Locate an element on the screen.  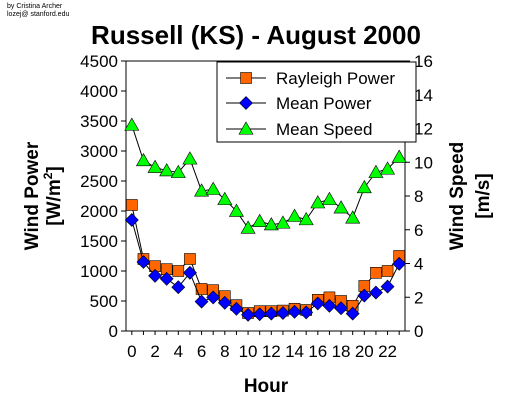
left-tick-label: 2500 is located at coordinates (99, 181).